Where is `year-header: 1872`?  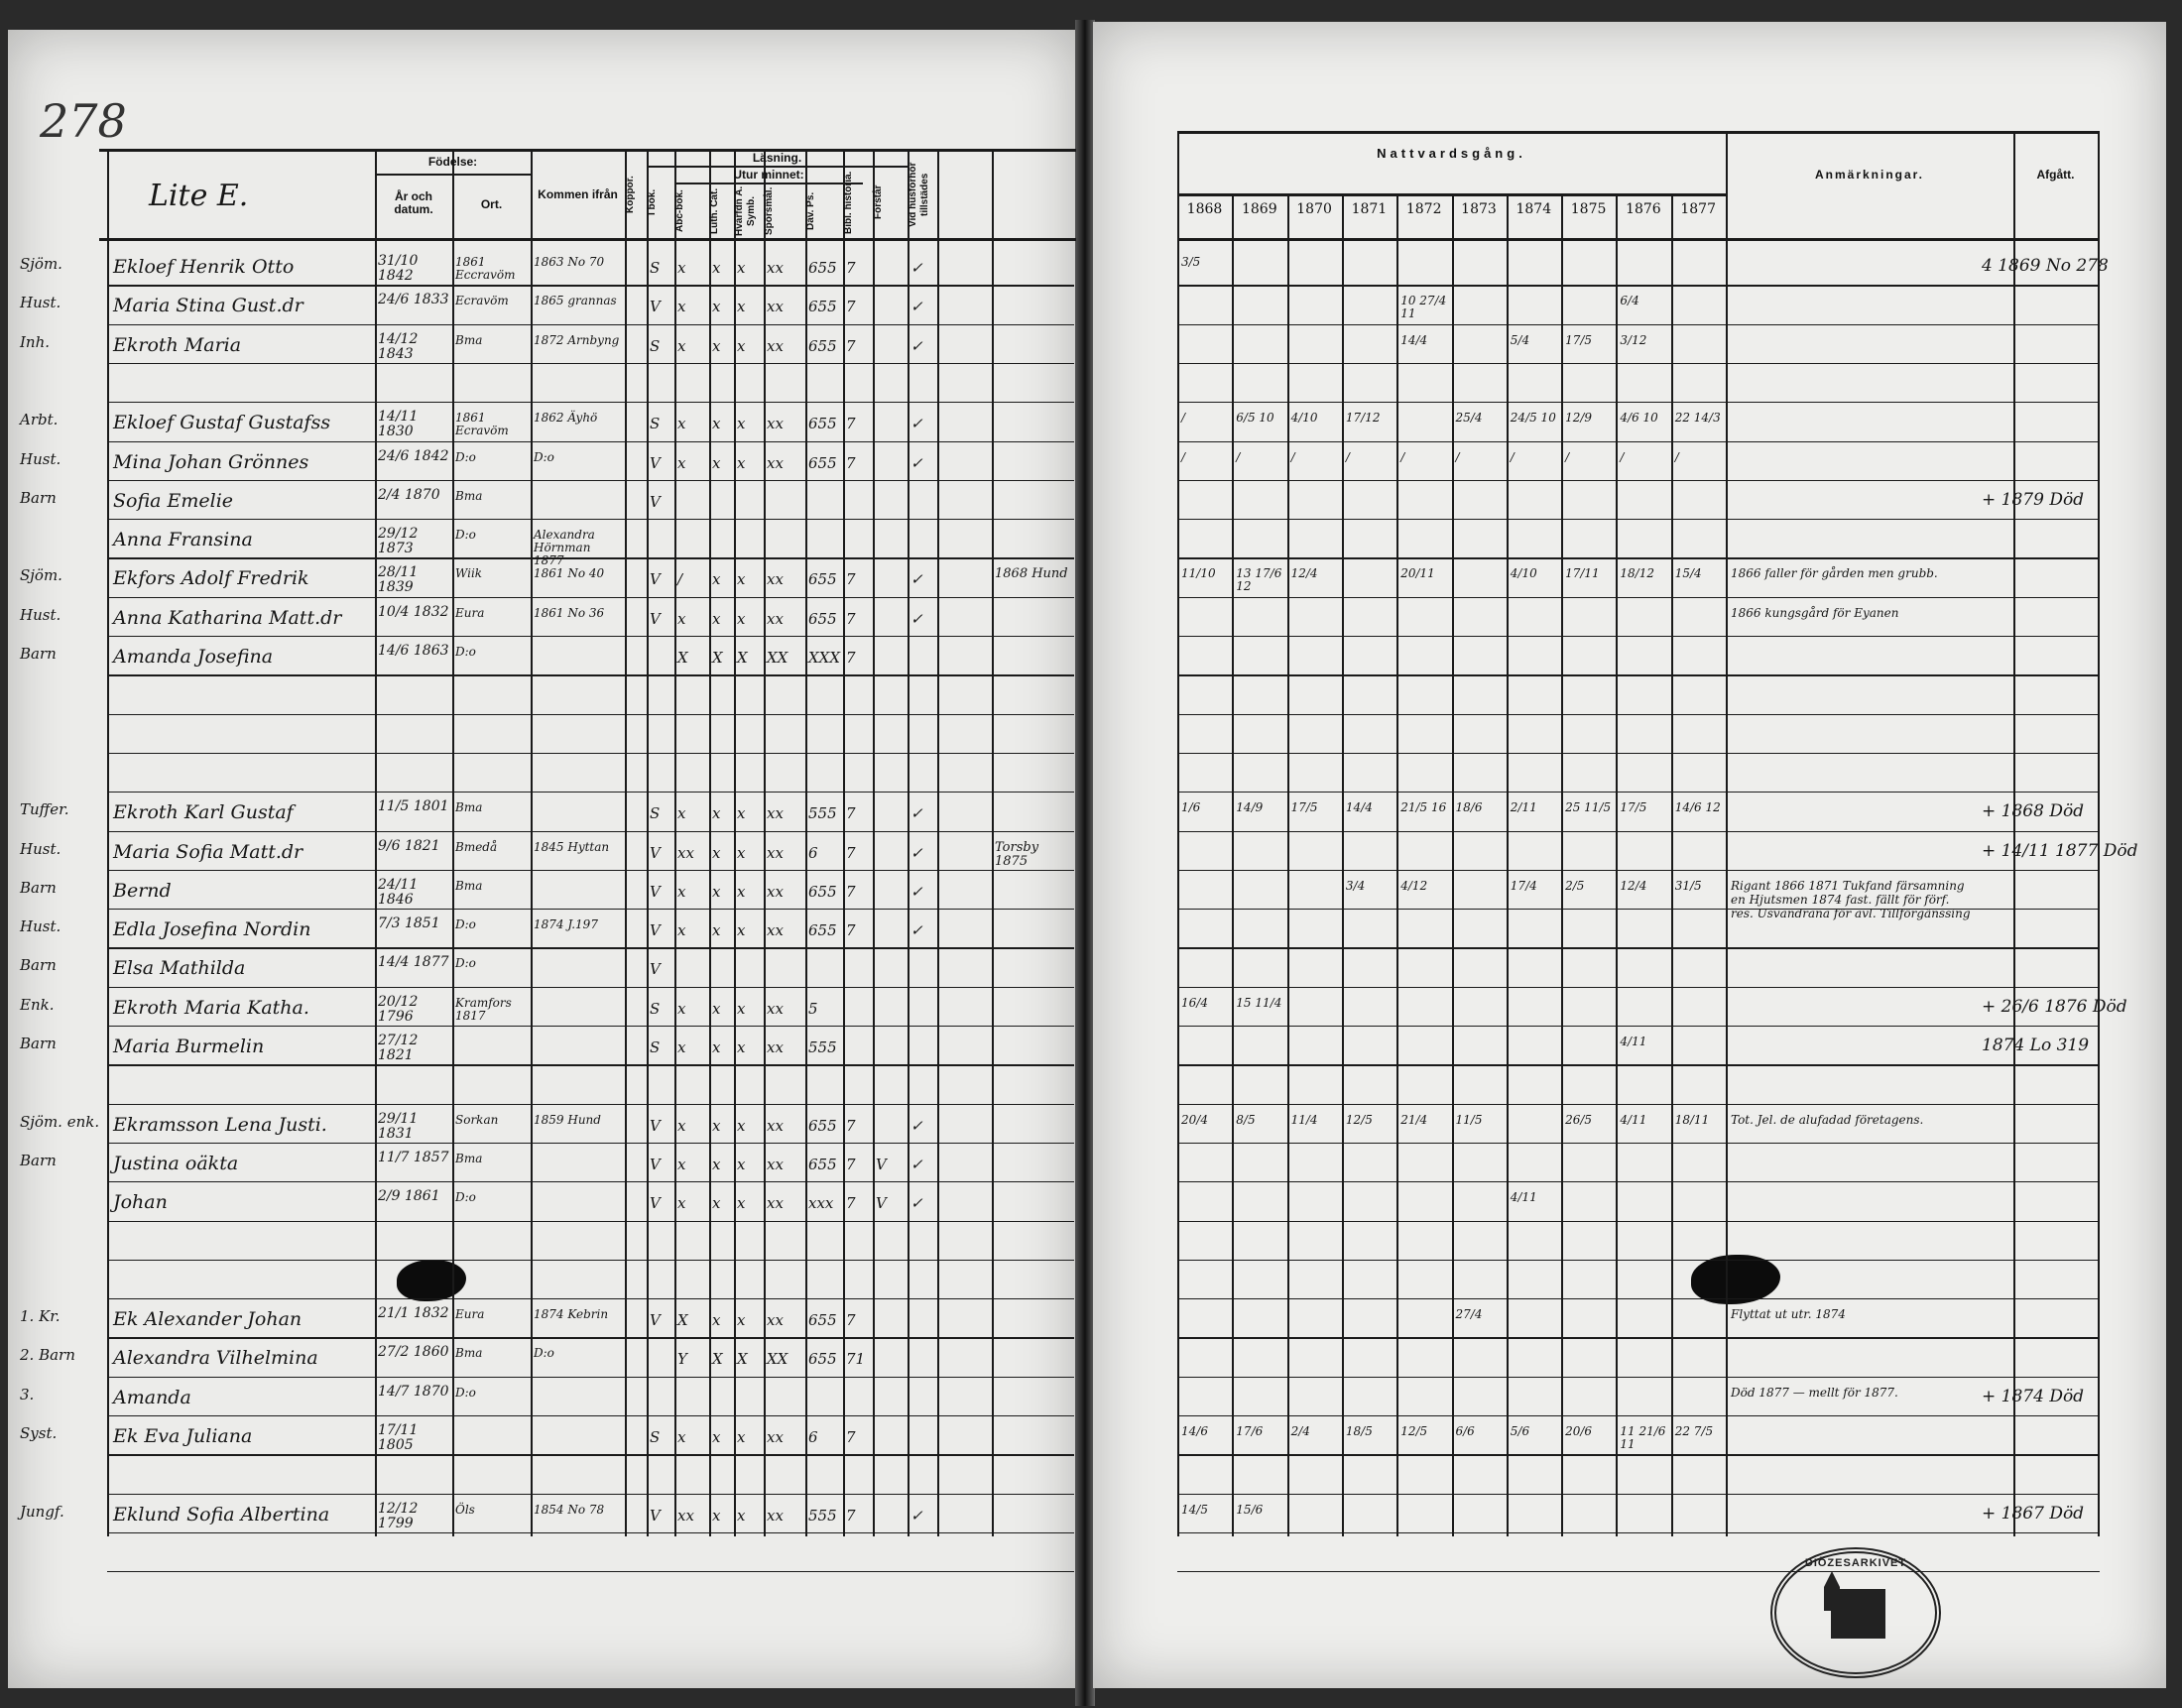 year-header: 1872 is located at coordinates (1423, 209).